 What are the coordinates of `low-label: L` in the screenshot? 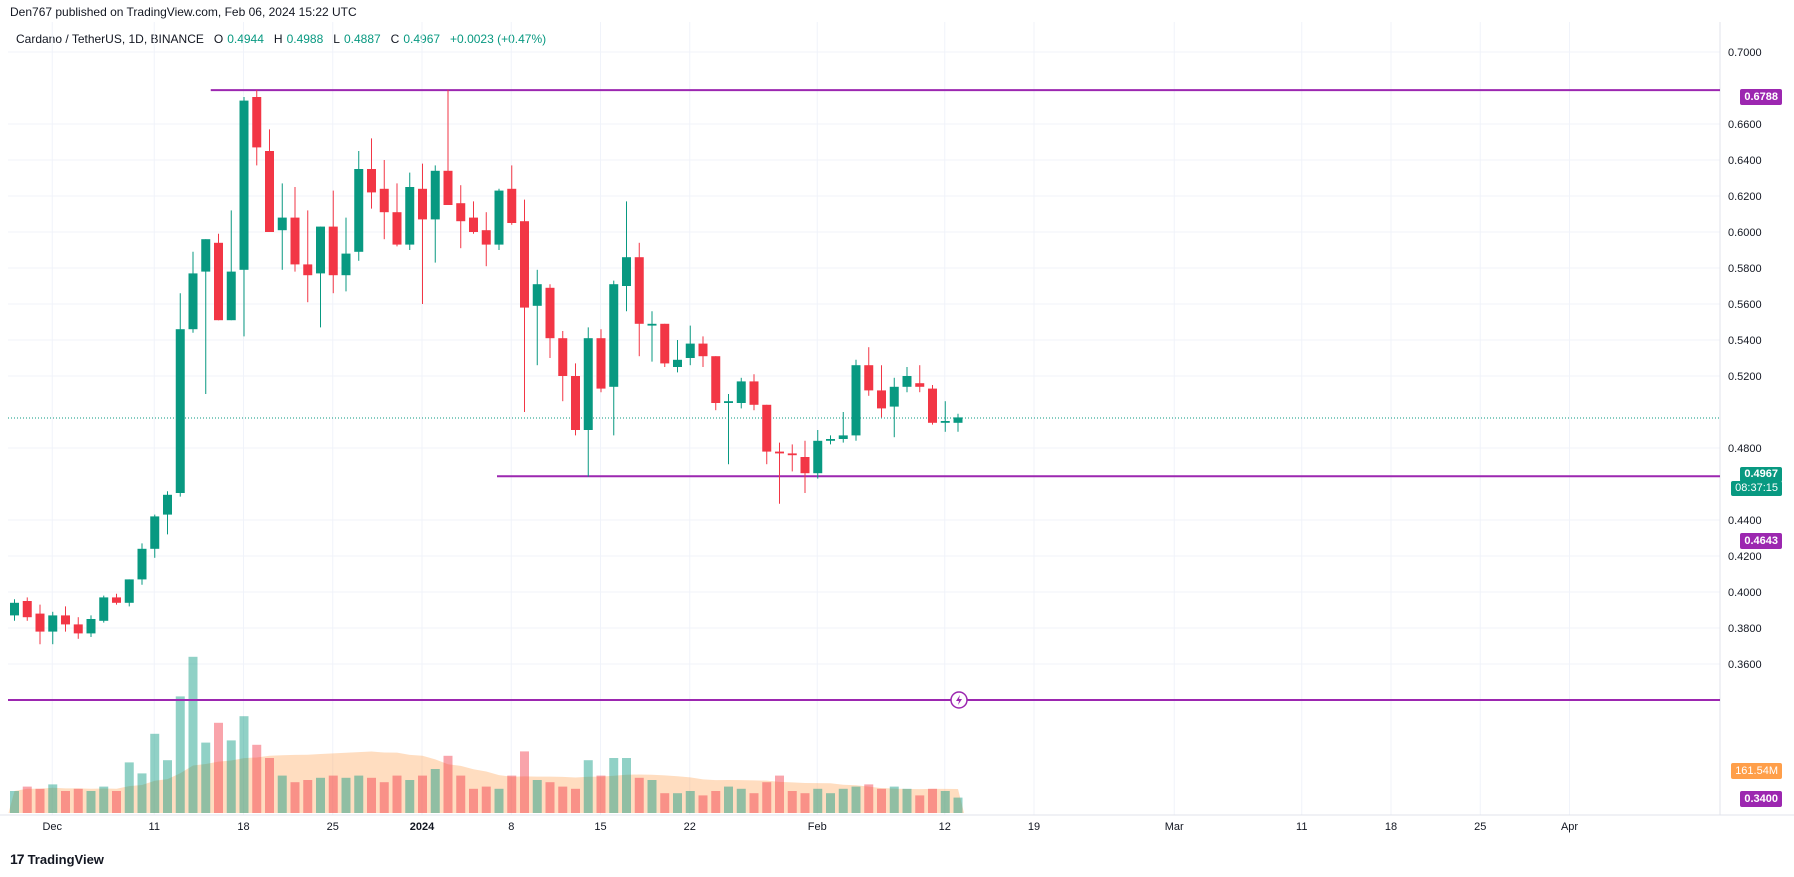 It's located at (336, 39).